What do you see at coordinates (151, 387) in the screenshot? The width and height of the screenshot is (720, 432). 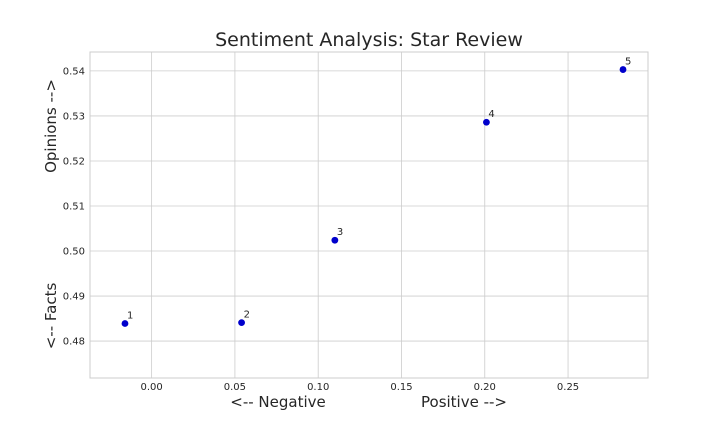 I see `x-tick-label: 0.00` at bounding box center [151, 387].